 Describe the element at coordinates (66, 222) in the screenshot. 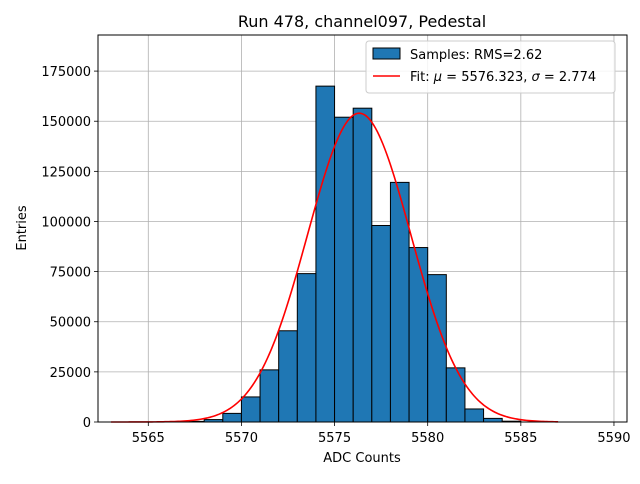

I see `y-tick-label: 100000` at that location.